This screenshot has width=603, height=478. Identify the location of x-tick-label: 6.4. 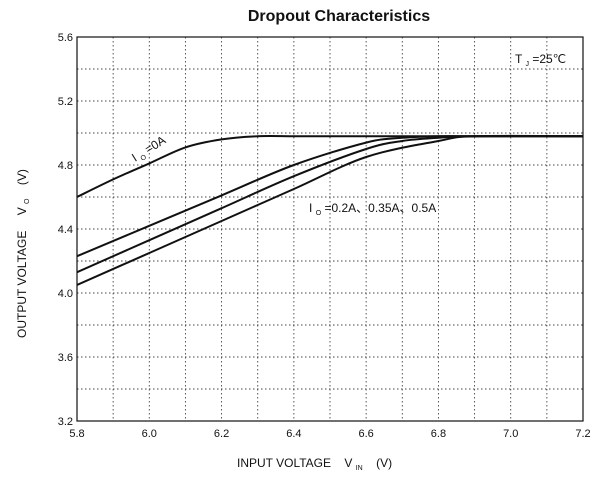
(293, 434).